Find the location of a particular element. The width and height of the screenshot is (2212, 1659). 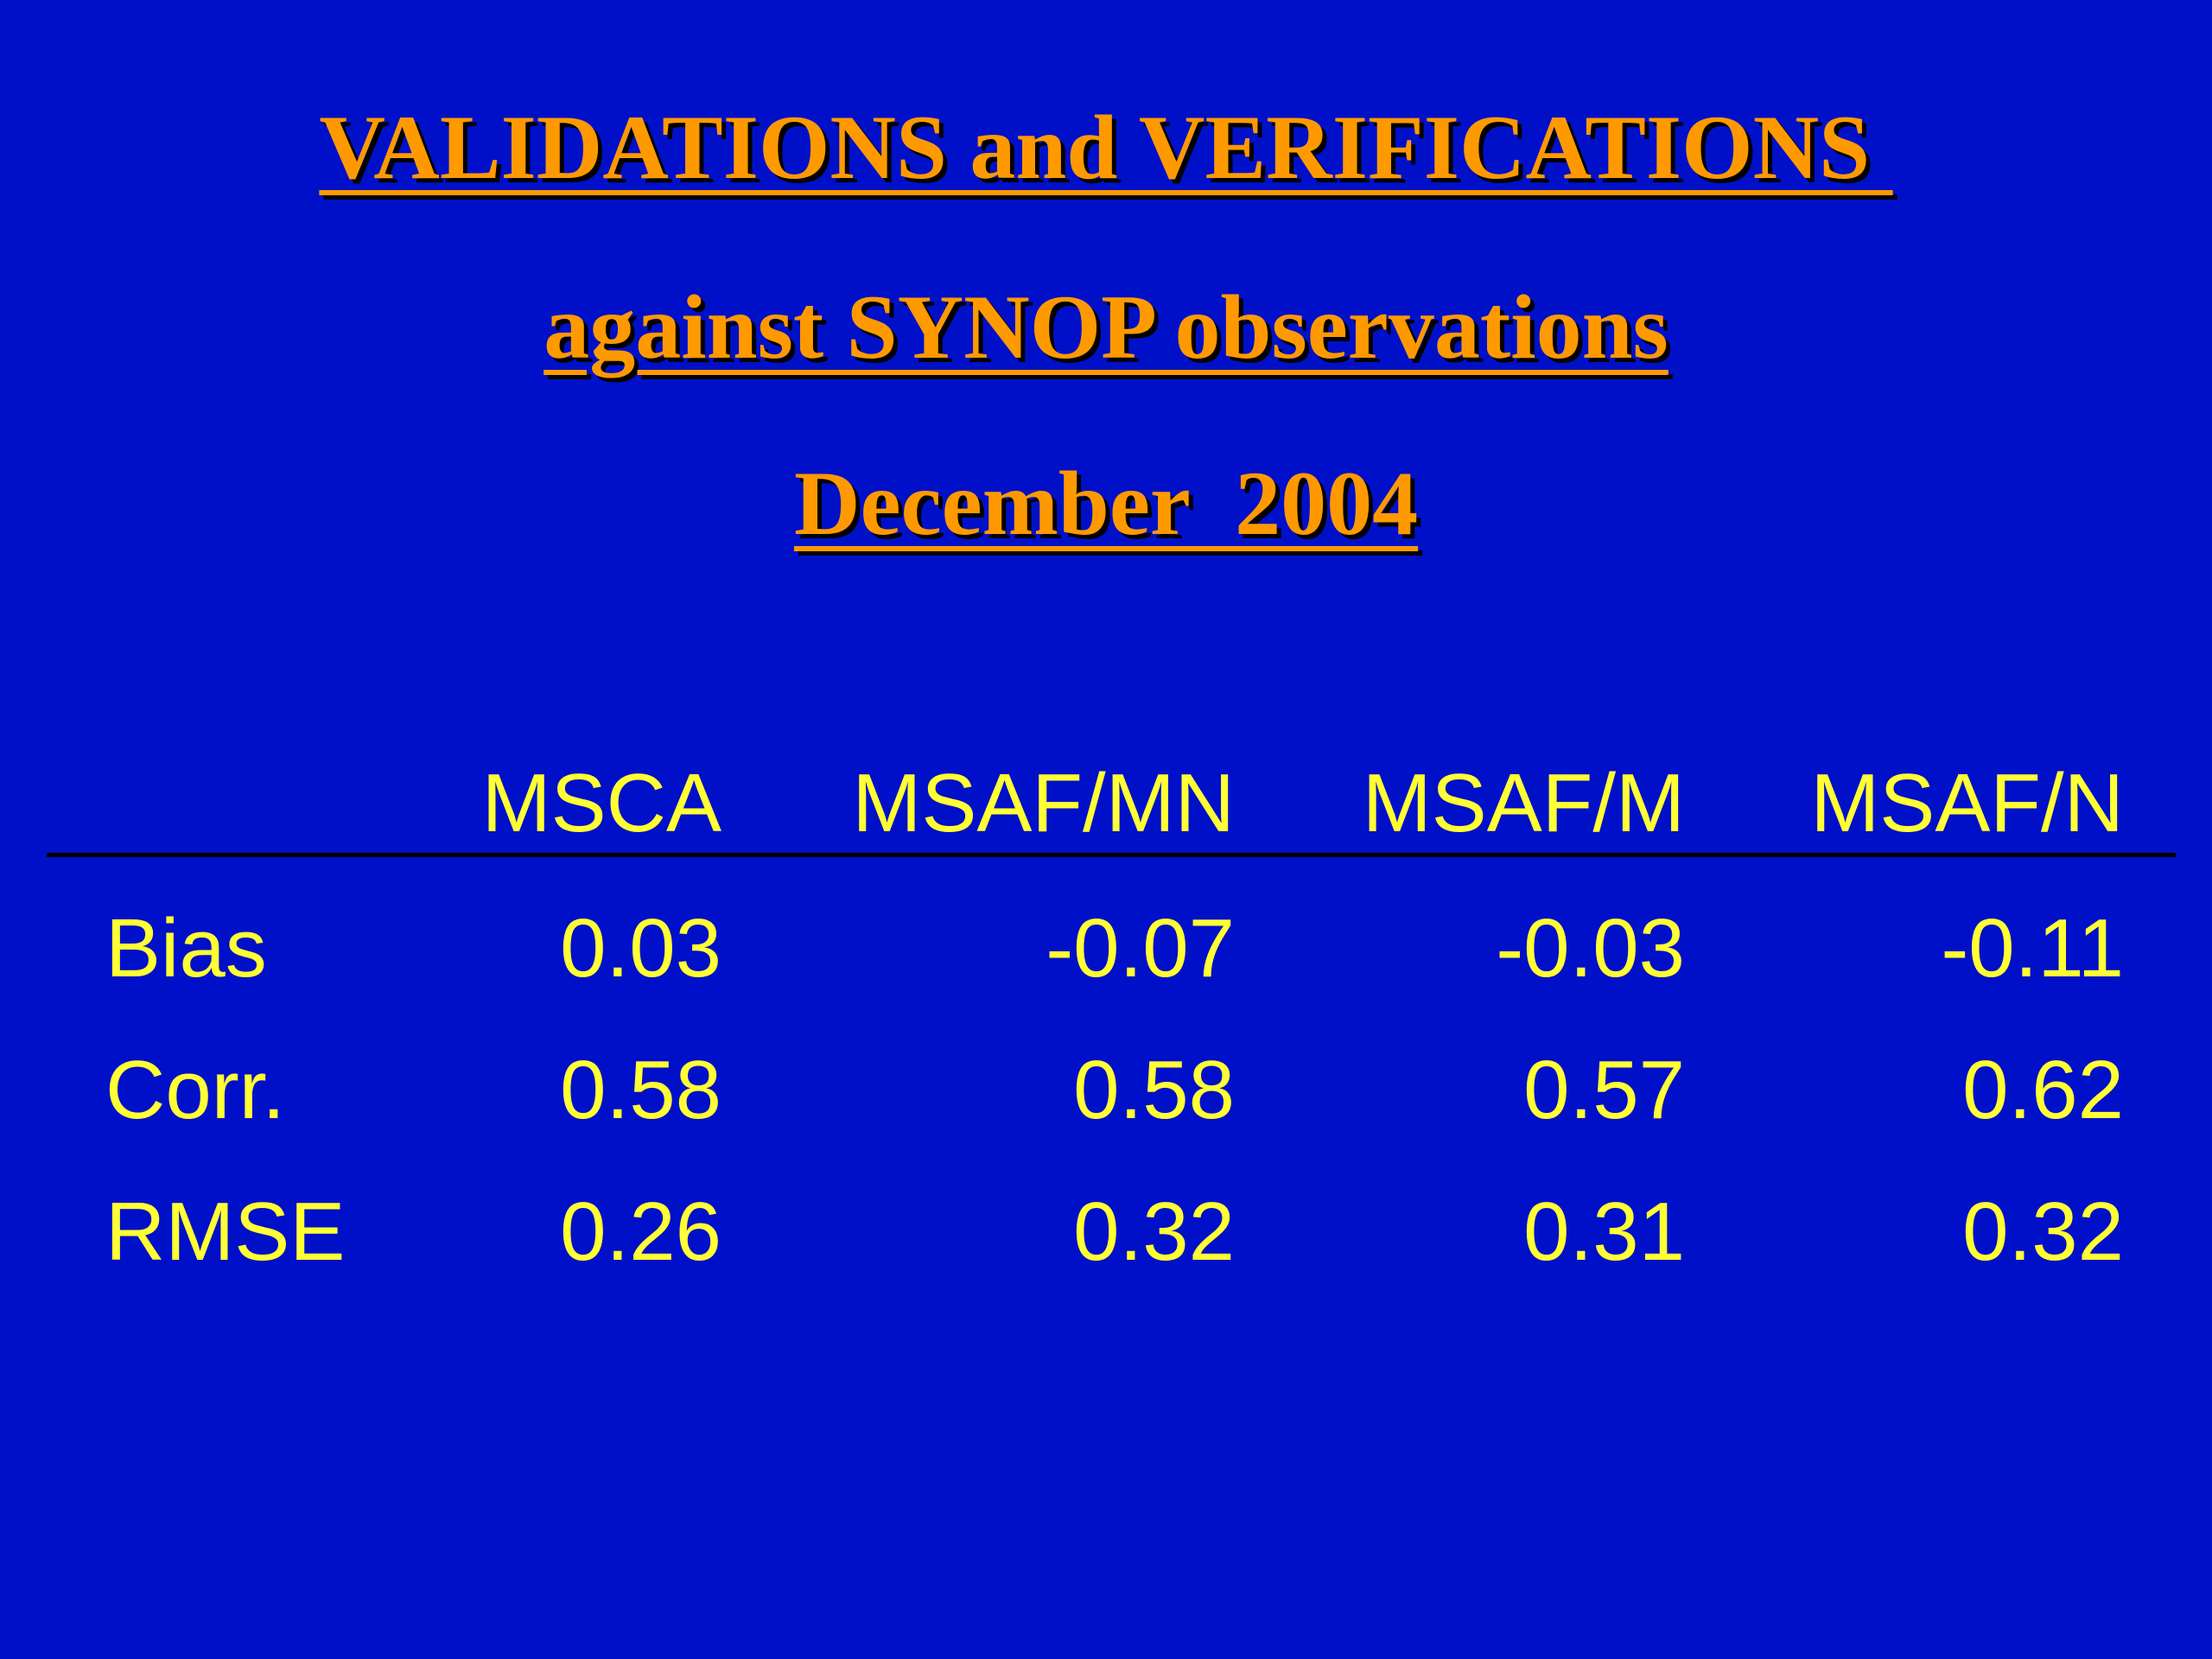

row-label-corr: Corr. is located at coordinates (195, 1090).